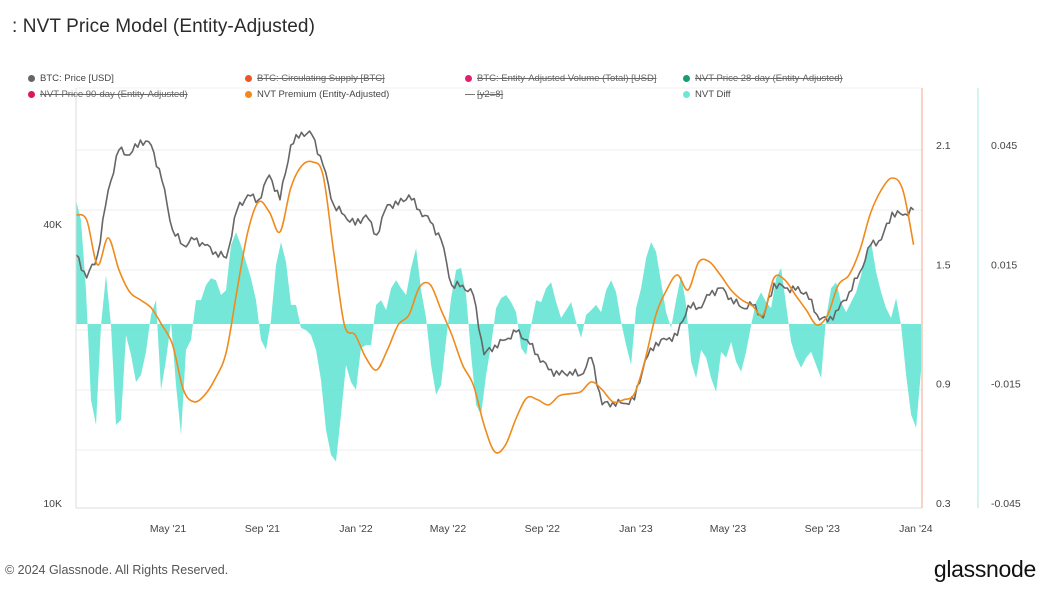 The height and width of the screenshot is (595, 1042). What do you see at coordinates (822, 529) in the screenshot?
I see `x-tick-label: Sep '23` at bounding box center [822, 529].